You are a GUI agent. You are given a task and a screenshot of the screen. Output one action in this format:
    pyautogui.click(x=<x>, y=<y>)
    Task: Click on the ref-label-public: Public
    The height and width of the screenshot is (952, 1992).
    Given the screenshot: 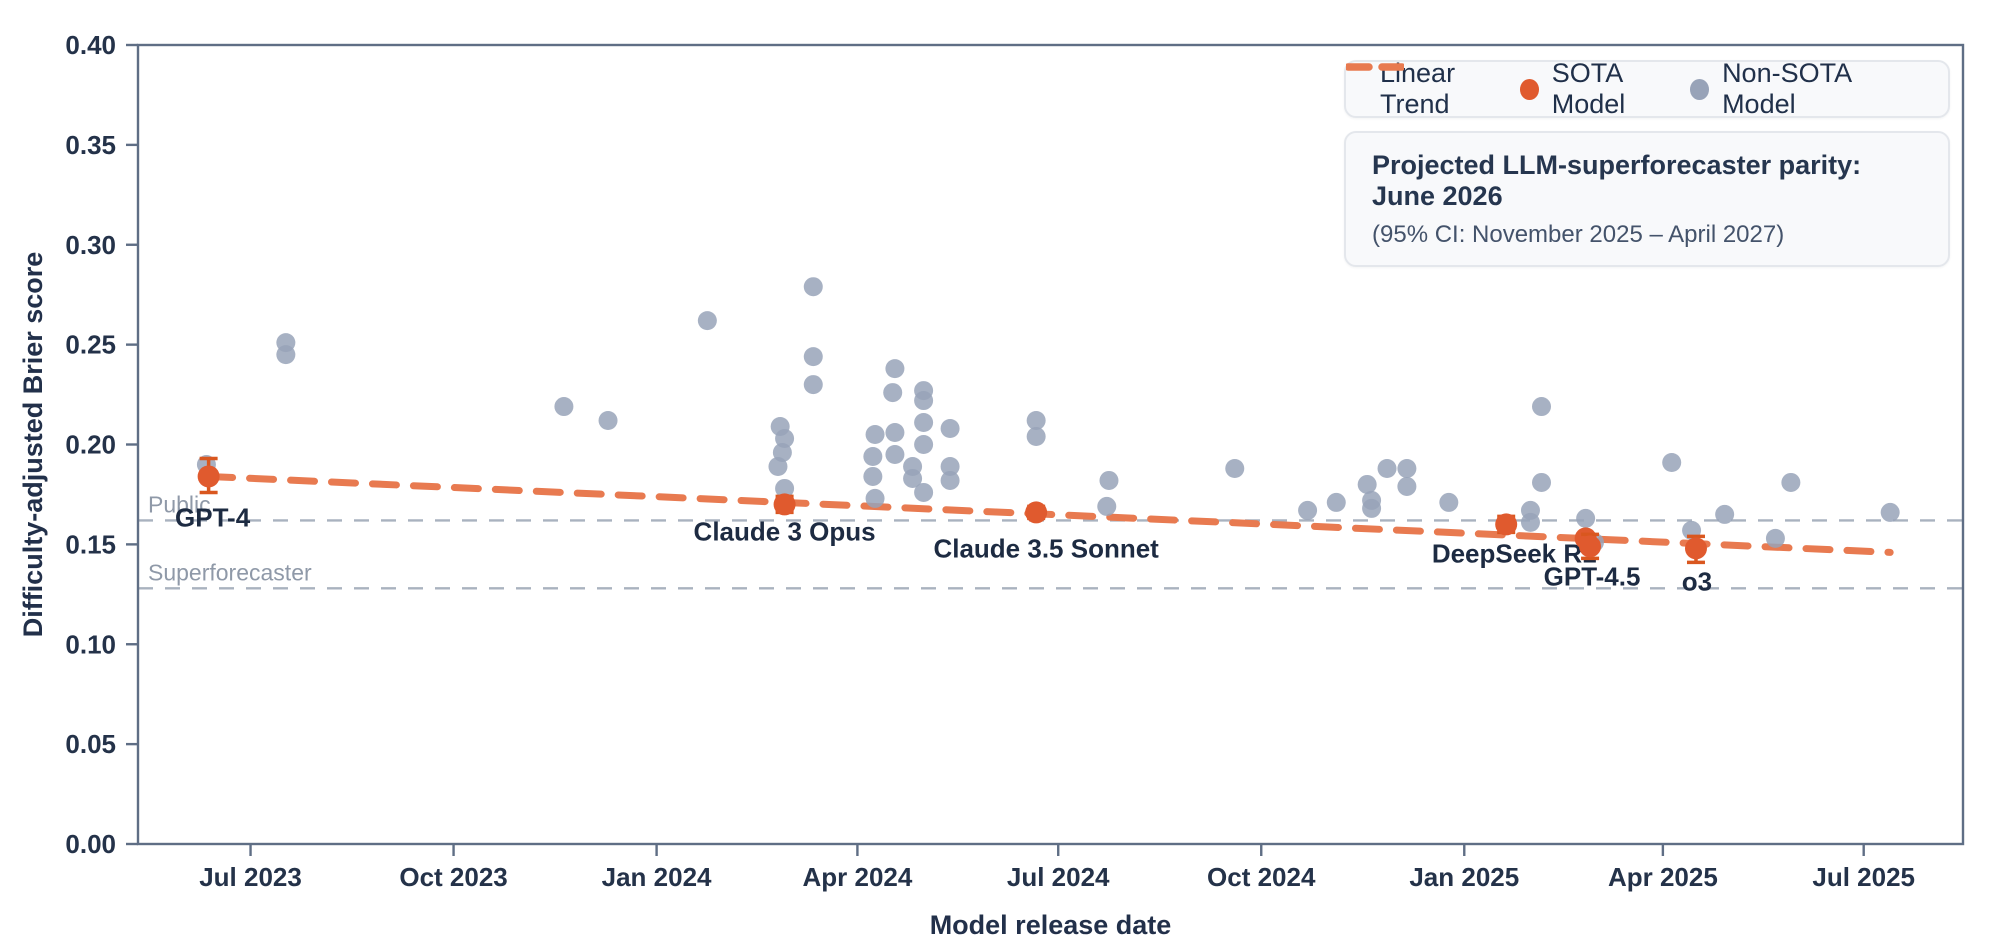 What is the action you would take?
    pyautogui.click(x=179, y=504)
    